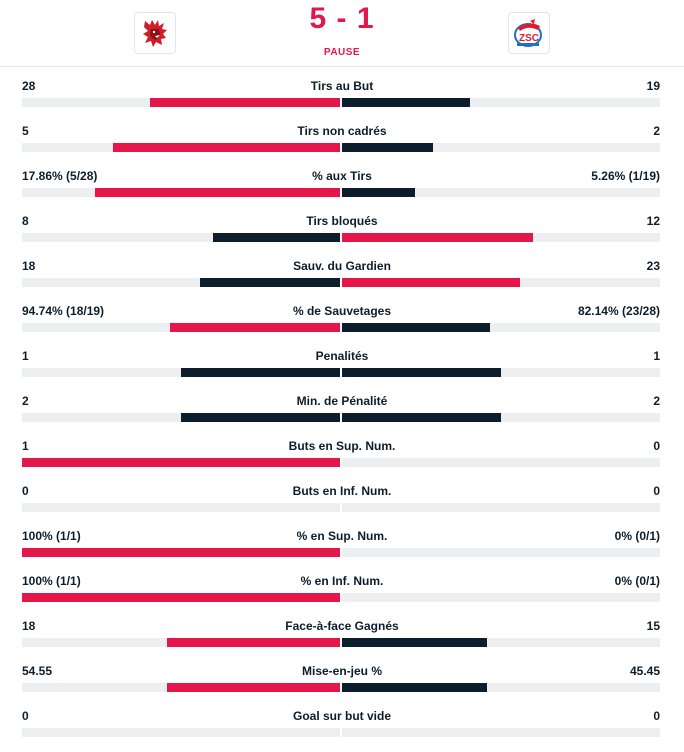  Describe the element at coordinates (342, 176) in the screenshot. I see `stat-label: % aux Tirs` at that location.